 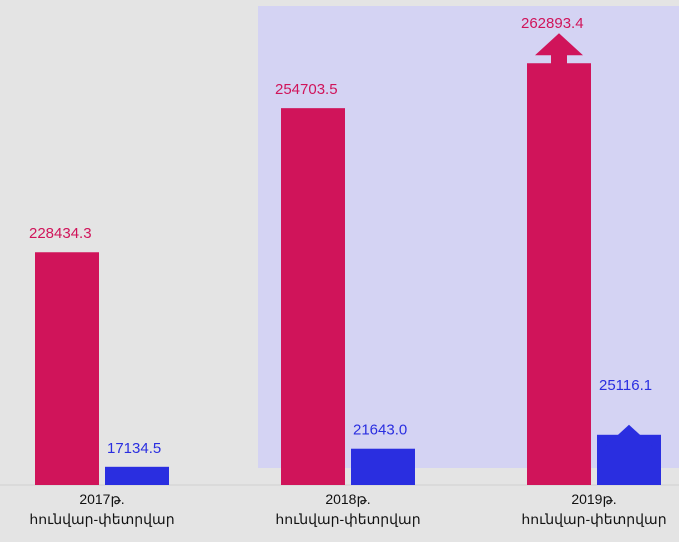 What do you see at coordinates (102, 509) in the screenshot?
I see `x-tick-label: 2017թ. հունվար-փետրվար` at bounding box center [102, 509].